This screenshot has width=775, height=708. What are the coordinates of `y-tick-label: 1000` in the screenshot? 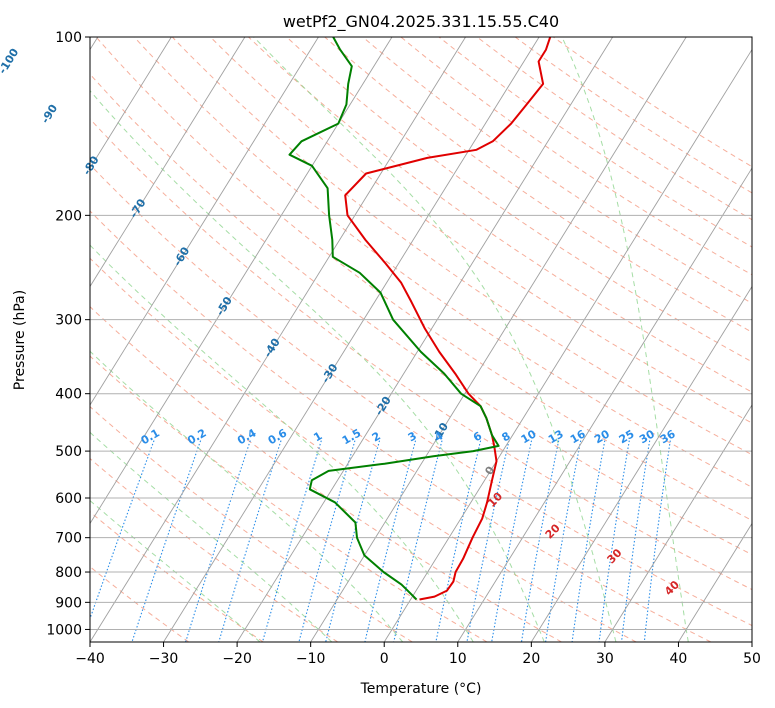 It's located at (64, 630).